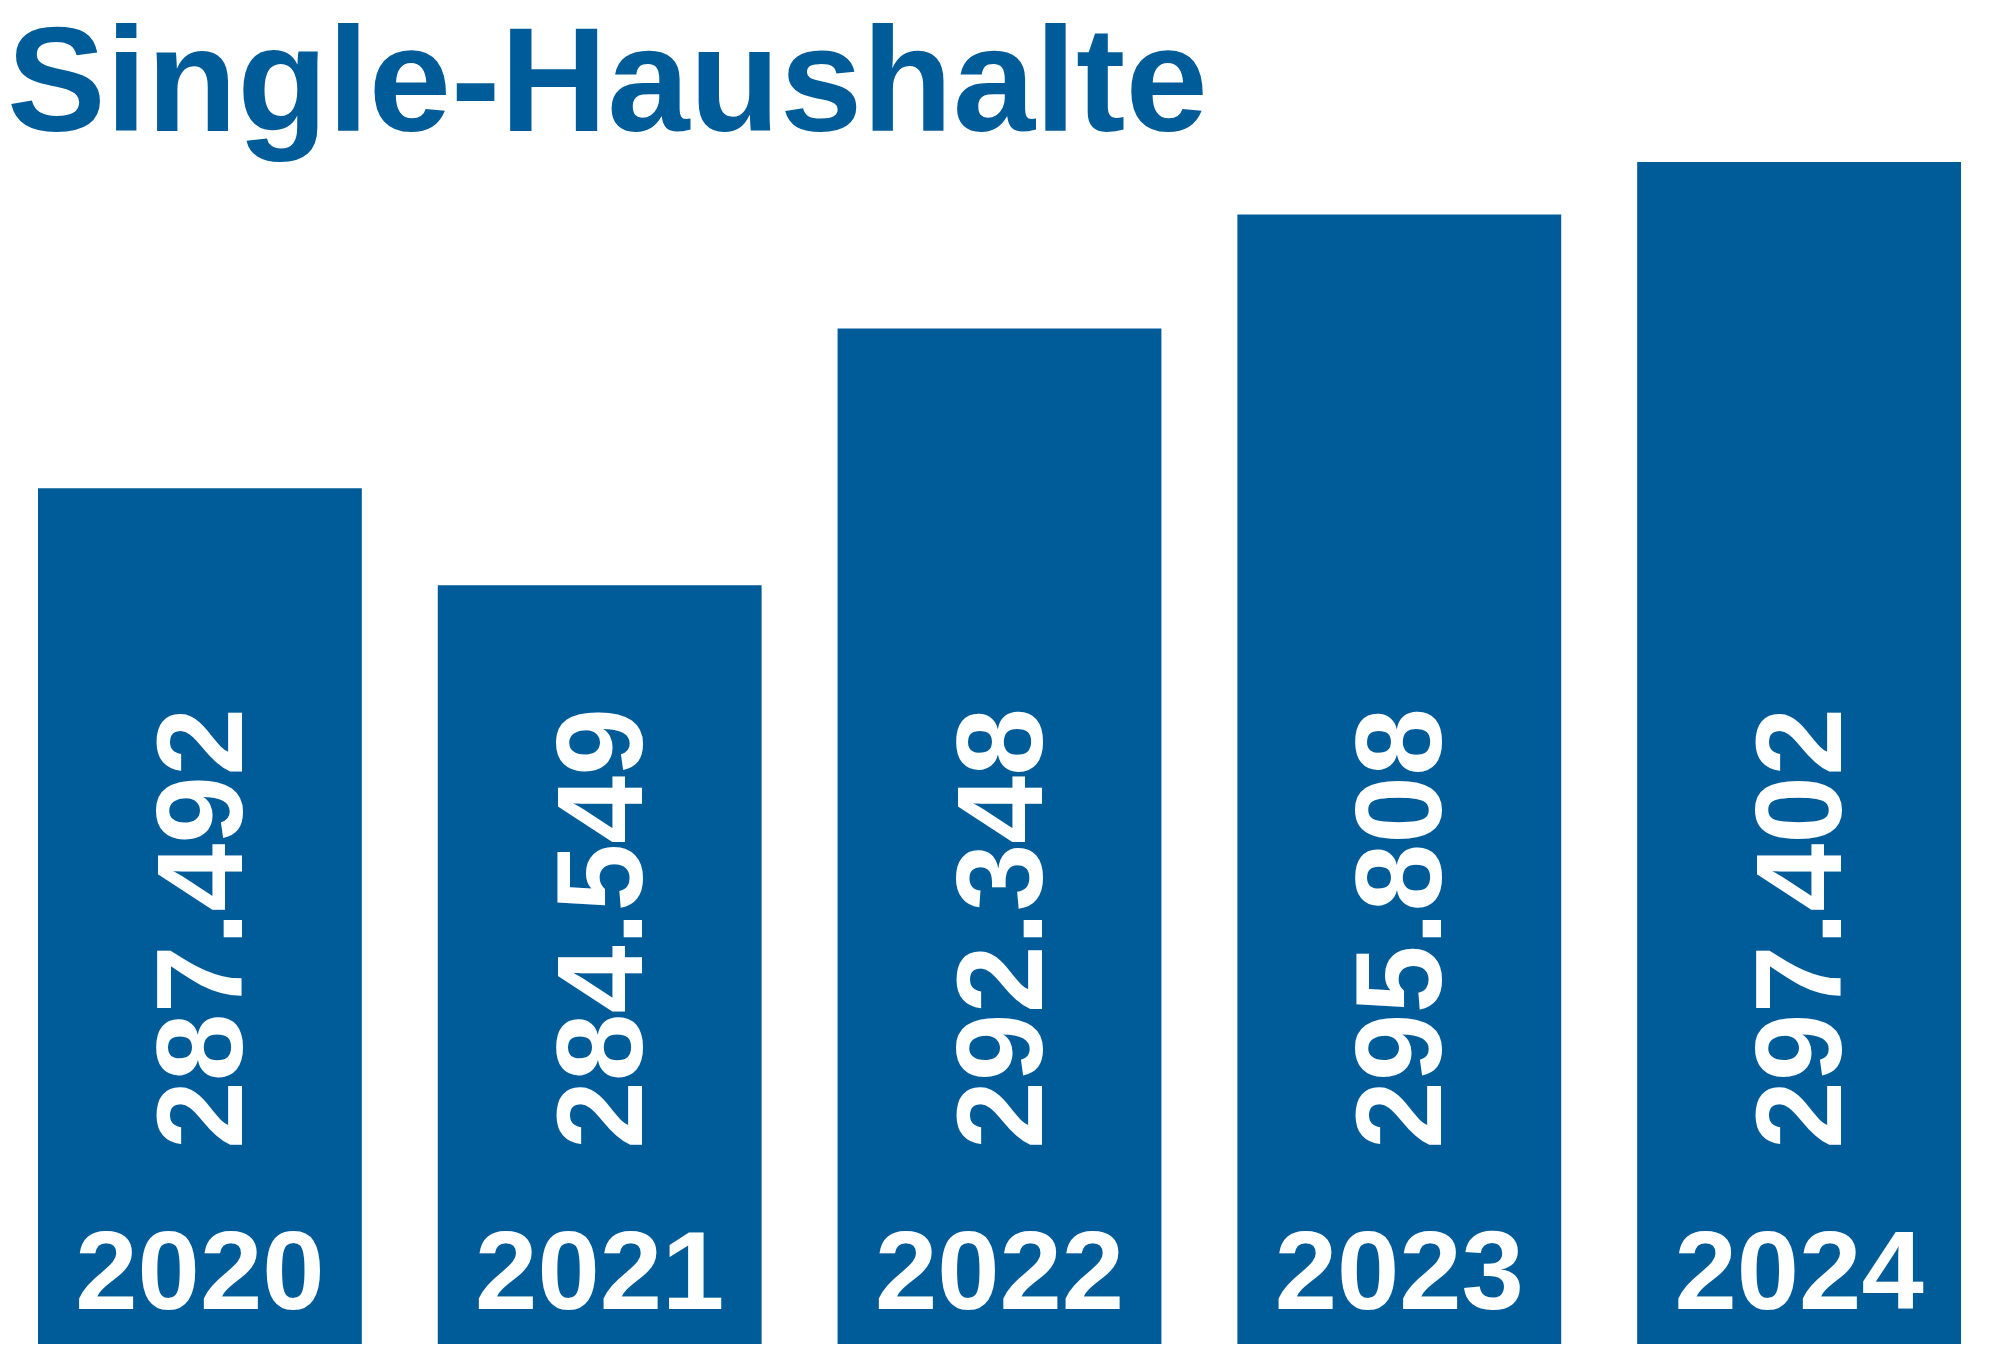 Image resolution: width=1999 pixels, height=1352 pixels. I want to click on x-tick-label: 2020, so click(200, 1270).